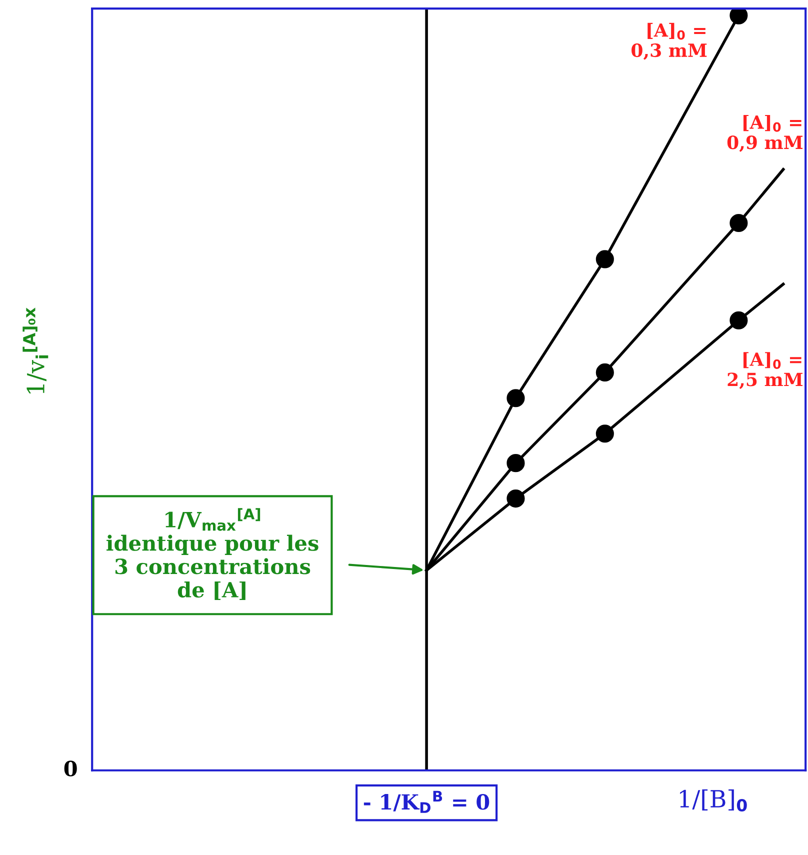  I want to click on text: - 1/K$_{D}$$^{B}$ = 0, so click(427, 801).